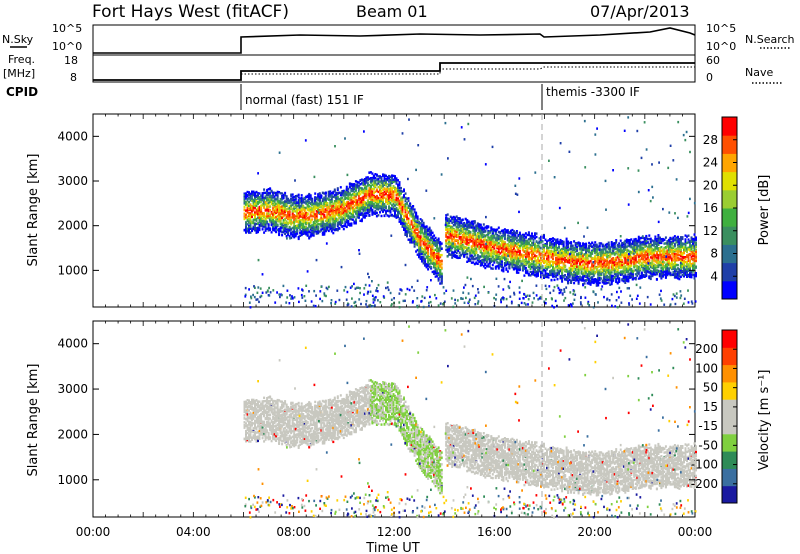 The height and width of the screenshot is (554, 800). What do you see at coordinates (67, 28) in the screenshot?
I see `nsky-tick-top: 10^5` at bounding box center [67, 28].